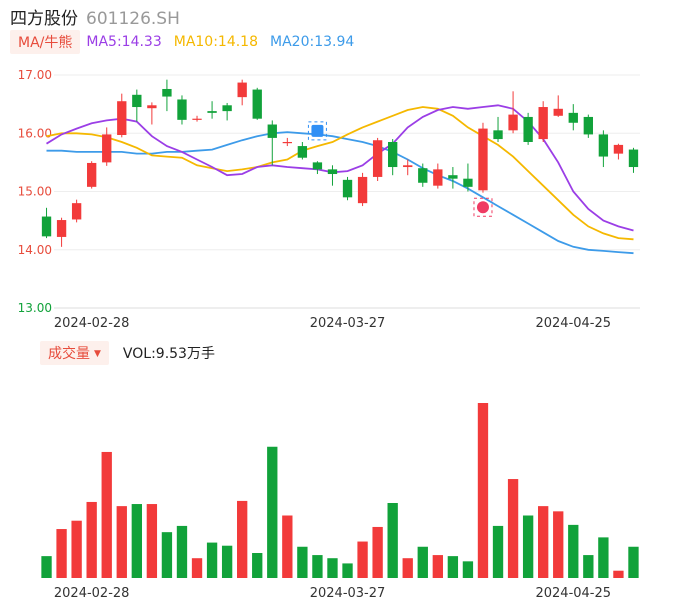  I want to click on volume-indicator-selector: 成交量 ▼, so click(74, 353).